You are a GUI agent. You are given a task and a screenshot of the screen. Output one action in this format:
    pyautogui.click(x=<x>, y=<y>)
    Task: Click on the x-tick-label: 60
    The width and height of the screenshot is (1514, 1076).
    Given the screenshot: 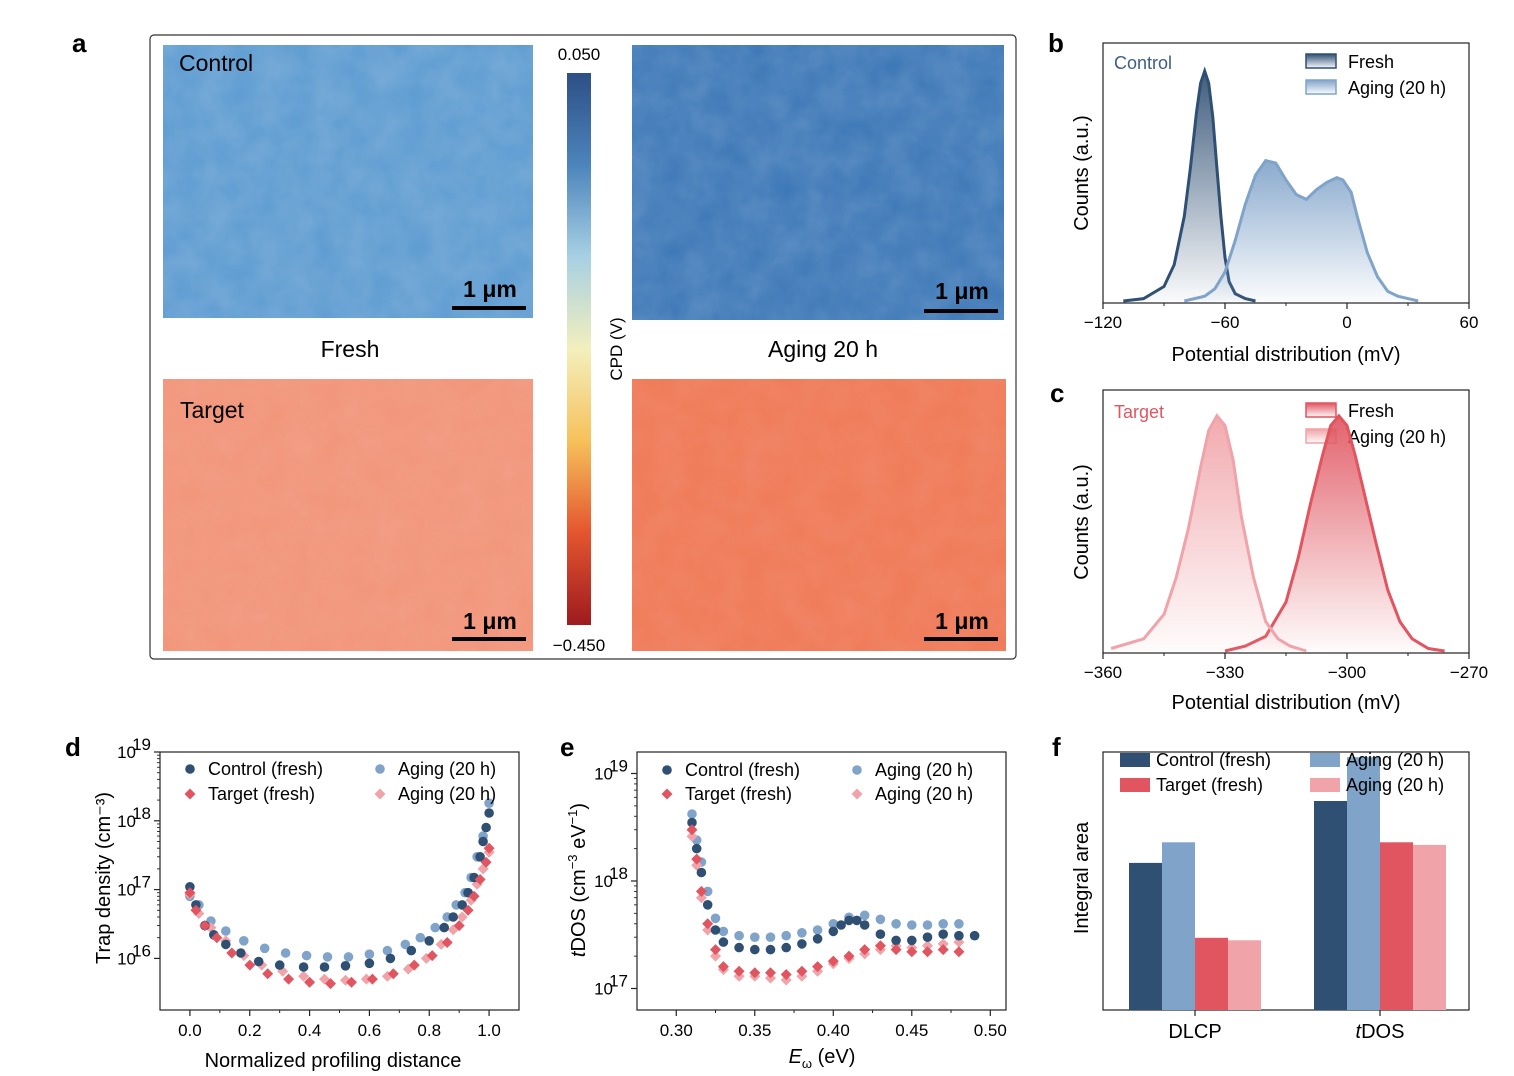 What is the action you would take?
    pyautogui.click(x=1469, y=322)
    